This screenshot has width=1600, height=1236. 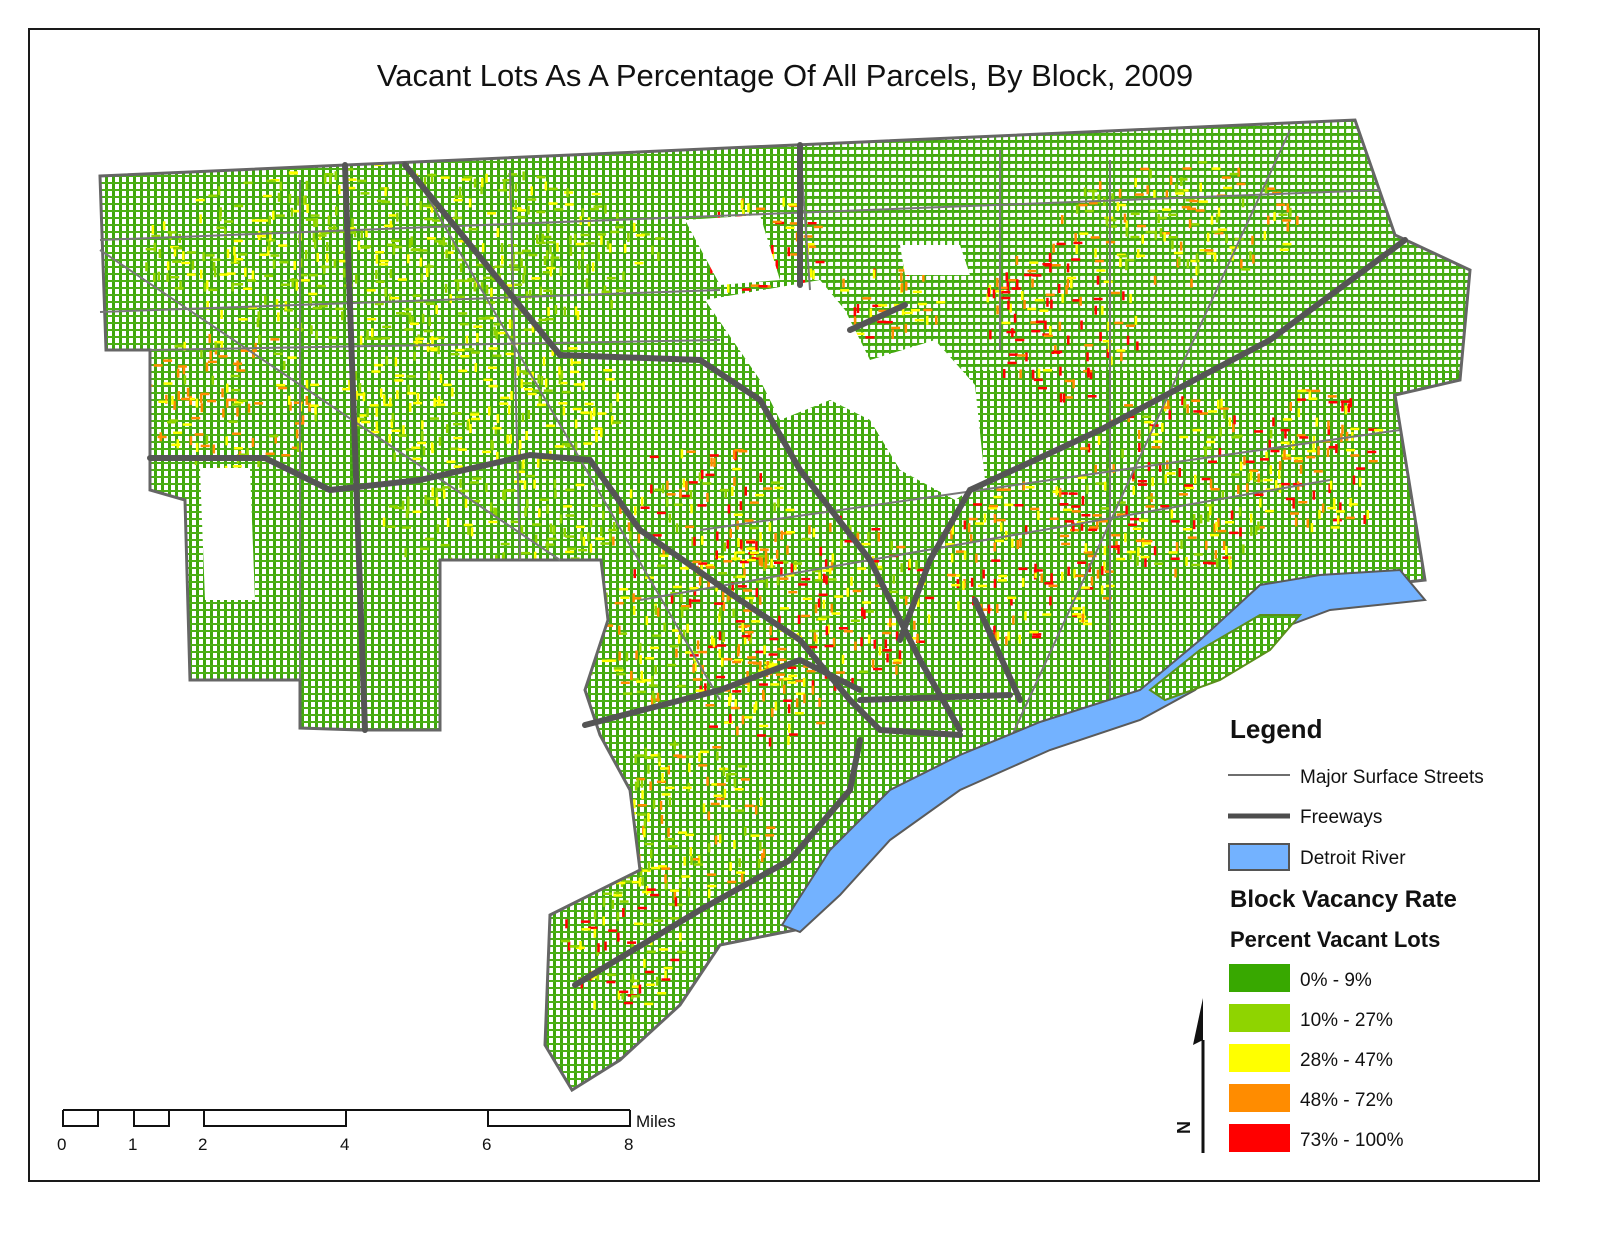 I want to click on scale-tick-label: 1, so click(x=132, y=1144).